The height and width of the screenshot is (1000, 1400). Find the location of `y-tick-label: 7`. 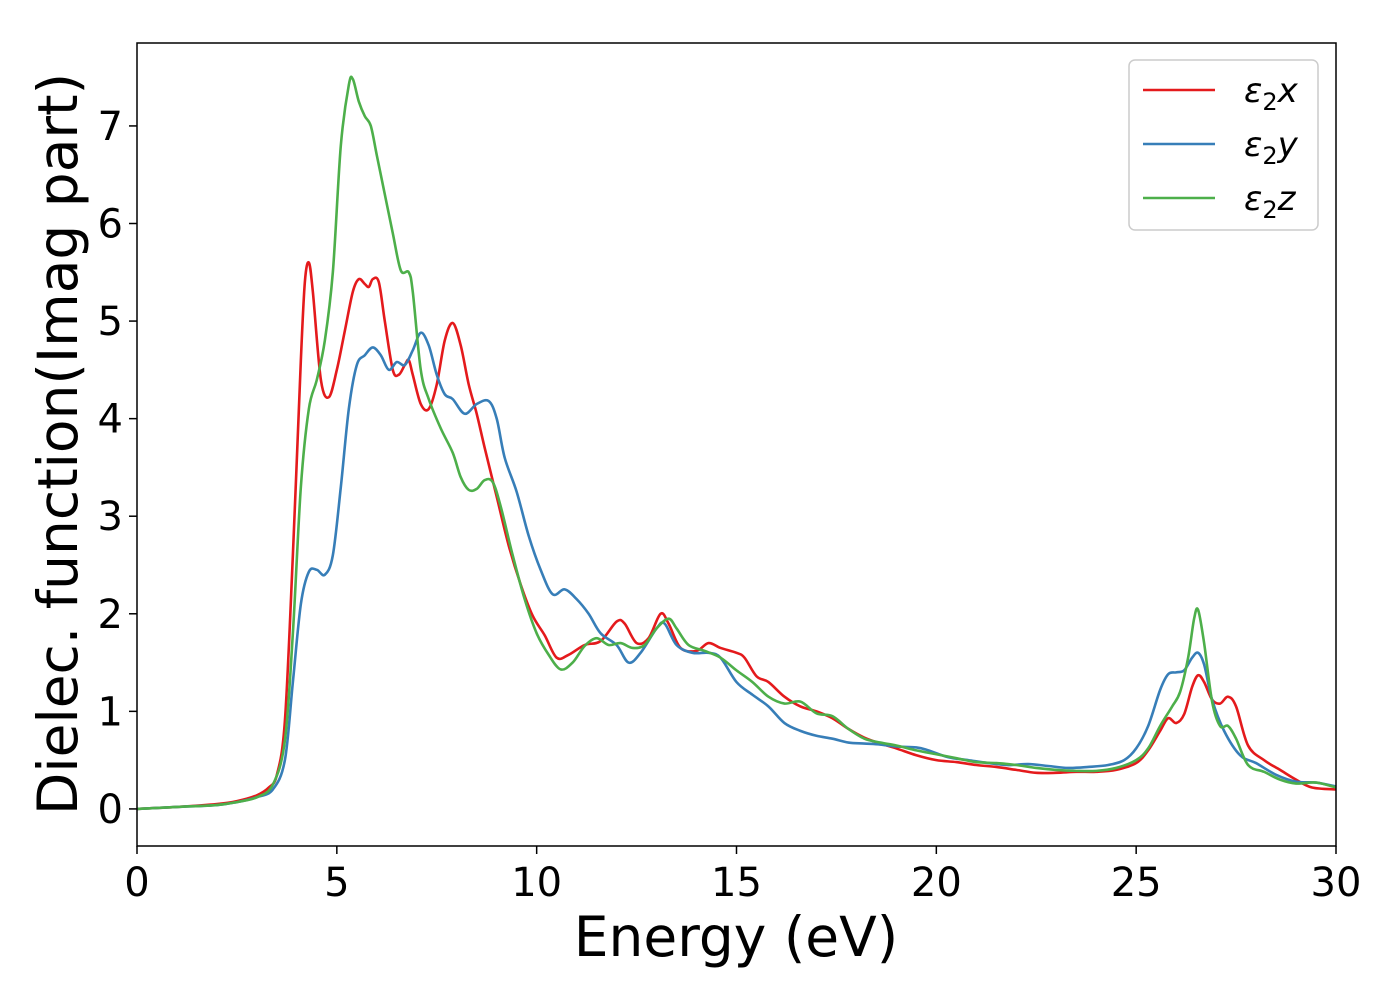

y-tick-label: 7 is located at coordinates (110, 127).